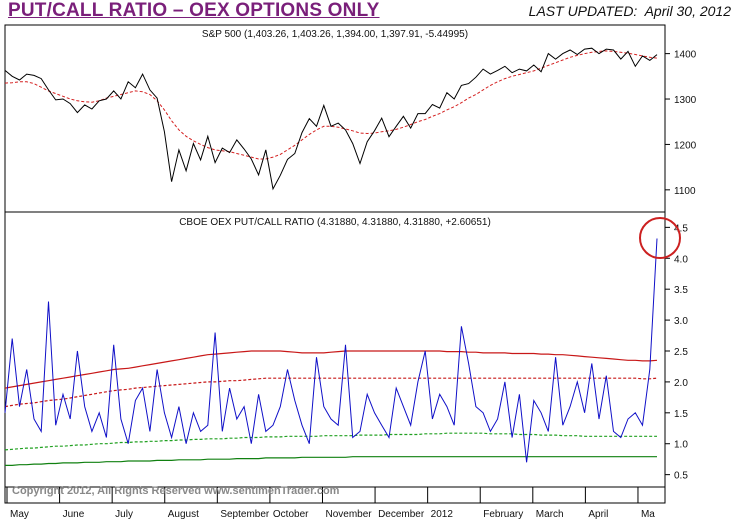  Describe the element at coordinates (331, 392) in the screenshot. I see `upper-dashed-line` at that location.